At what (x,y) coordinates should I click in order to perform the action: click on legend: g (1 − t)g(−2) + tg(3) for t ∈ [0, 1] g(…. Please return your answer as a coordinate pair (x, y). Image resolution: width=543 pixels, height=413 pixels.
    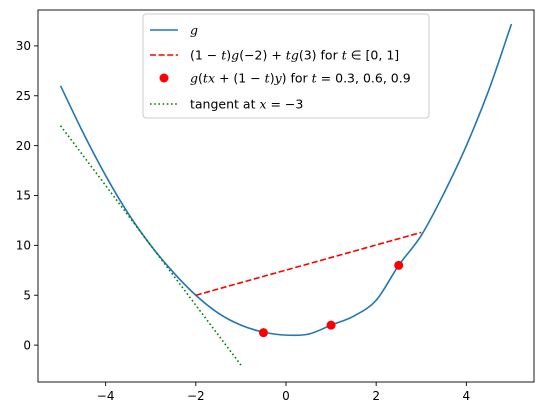
    Looking at the image, I should click on (286, 66).